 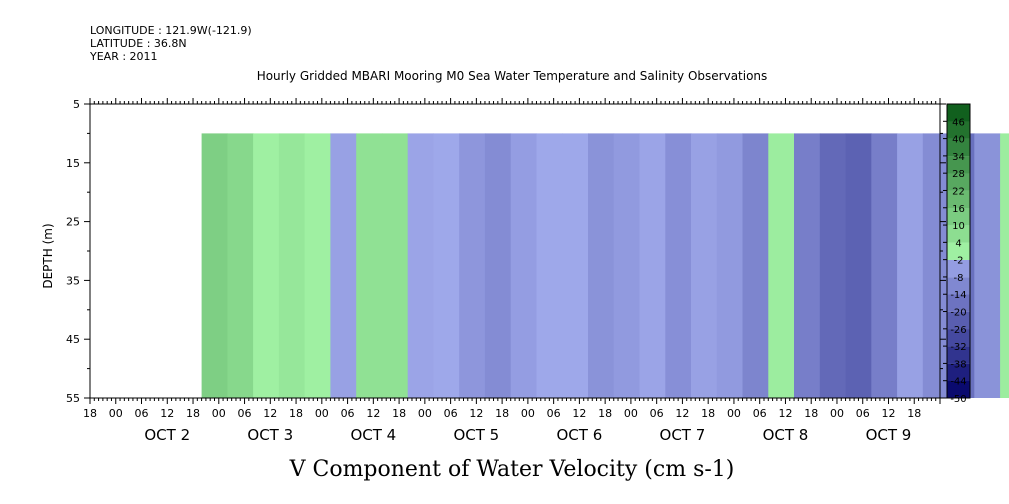 What do you see at coordinates (373, 435) in the screenshot?
I see `x-day-label: OCT 4` at bounding box center [373, 435].